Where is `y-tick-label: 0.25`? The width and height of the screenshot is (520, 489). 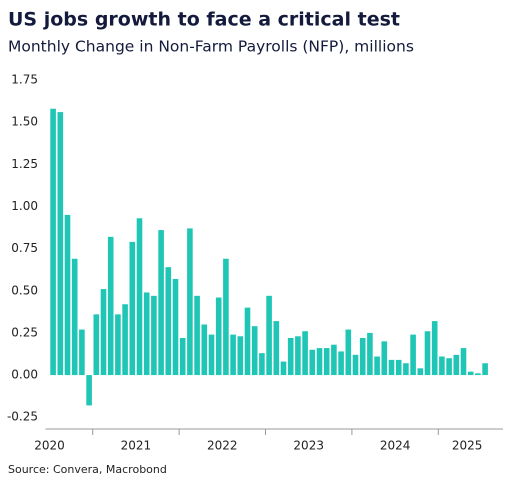 y-tick-label: 0.25 is located at coordinates (24, 332).